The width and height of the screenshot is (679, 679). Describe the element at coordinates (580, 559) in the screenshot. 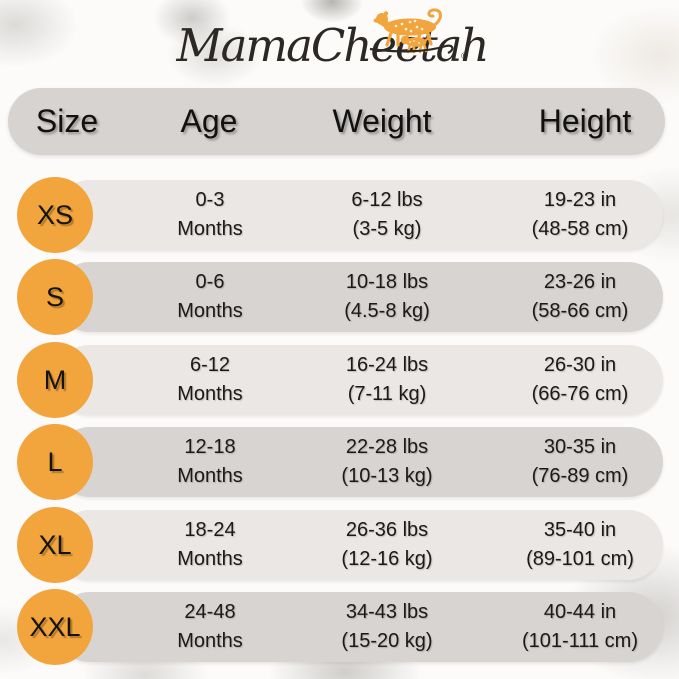

I see `height-cm: (89-101 cm)` at that location.